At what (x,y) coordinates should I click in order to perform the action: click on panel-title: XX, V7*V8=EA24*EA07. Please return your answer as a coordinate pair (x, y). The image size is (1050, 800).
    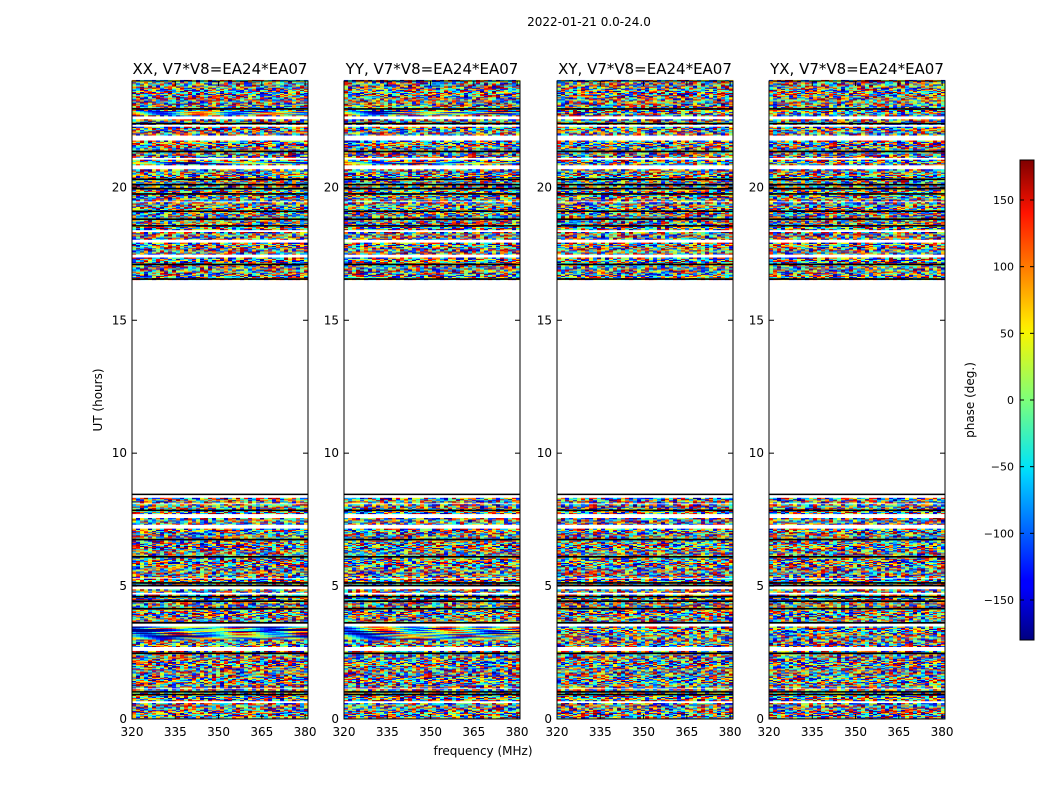
    Looking at the image, I should click on (220, 69).